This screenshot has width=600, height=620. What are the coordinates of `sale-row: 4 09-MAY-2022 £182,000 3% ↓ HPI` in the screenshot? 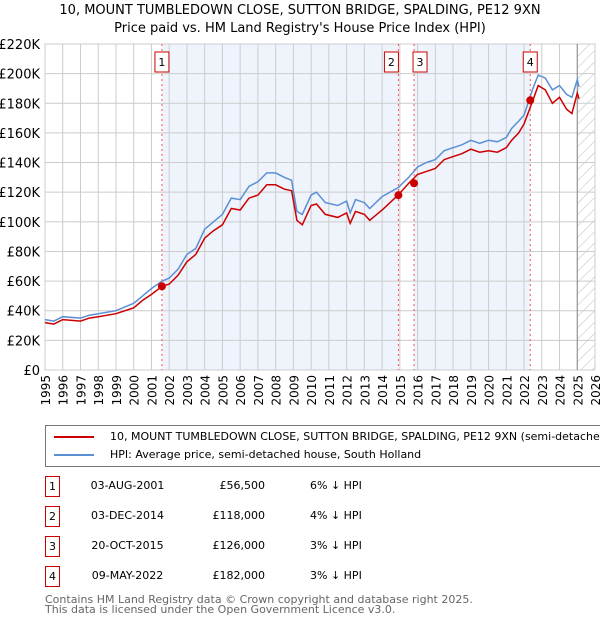 It's located at (245, 576).